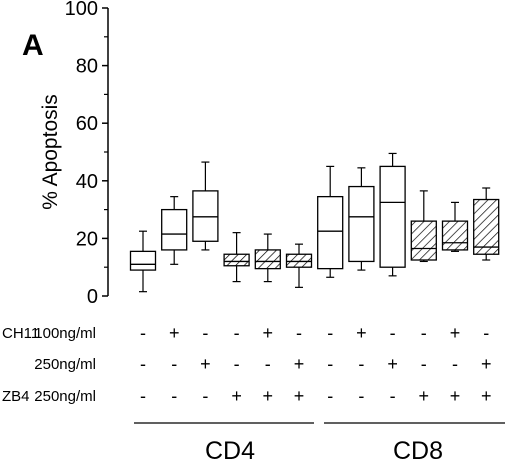 Image resolution: width=520 pixels, height=471 pixels. I want to click on treatment-concentration-label: 100ng/ml, so click(65, 333).